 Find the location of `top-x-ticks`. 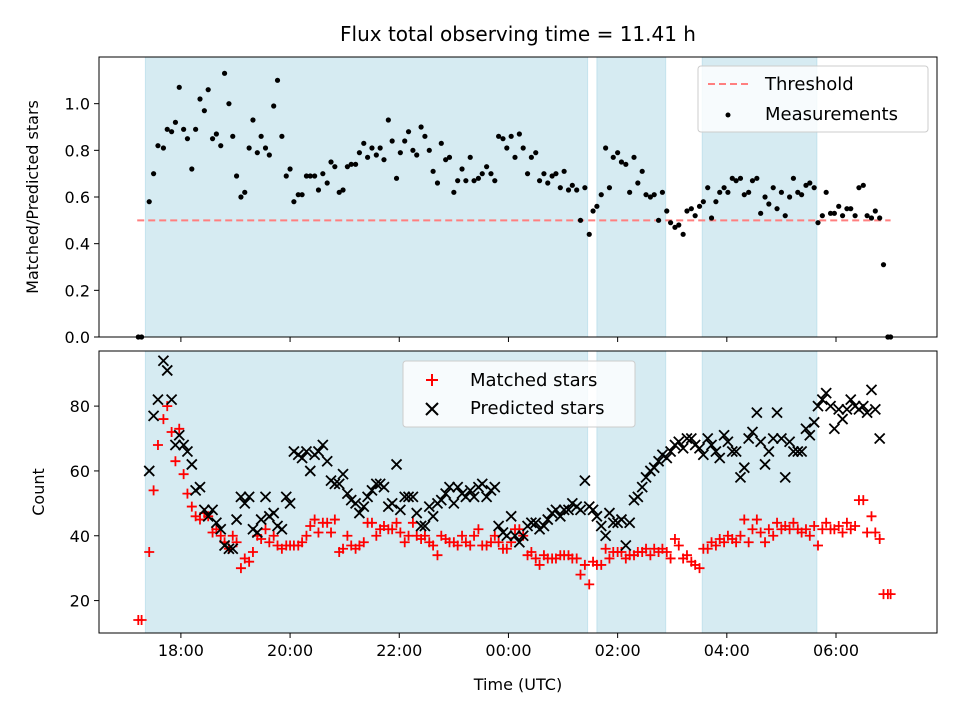

top-x-ticks is located at coordinates (508, 339).